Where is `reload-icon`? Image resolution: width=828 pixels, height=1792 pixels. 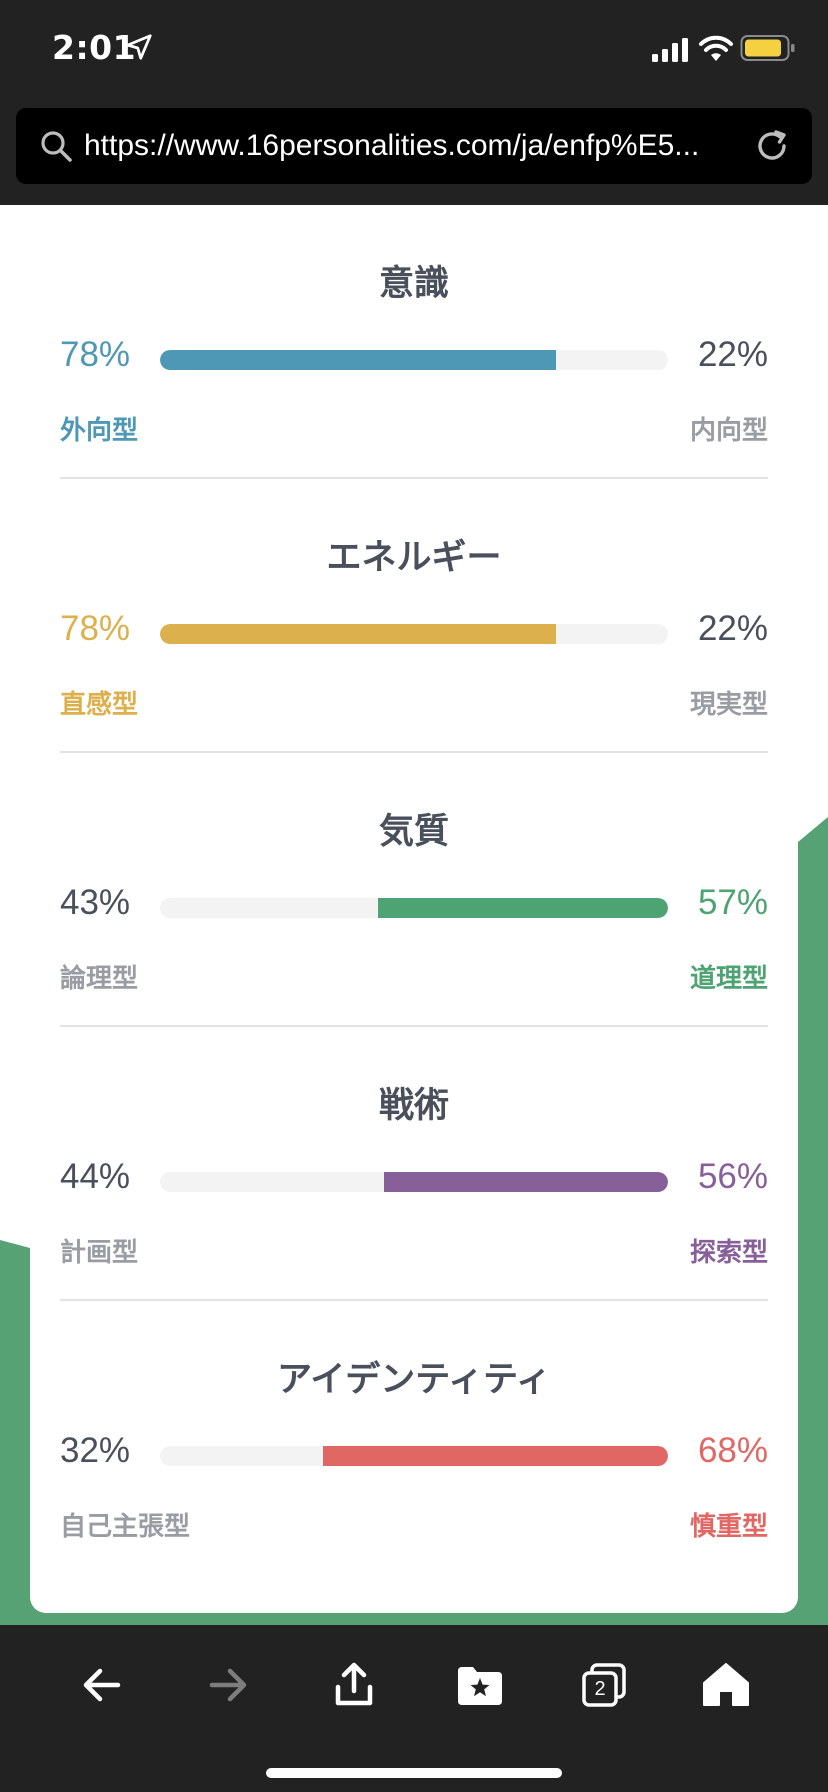 reload-icon is located at coordinates (772, 146).